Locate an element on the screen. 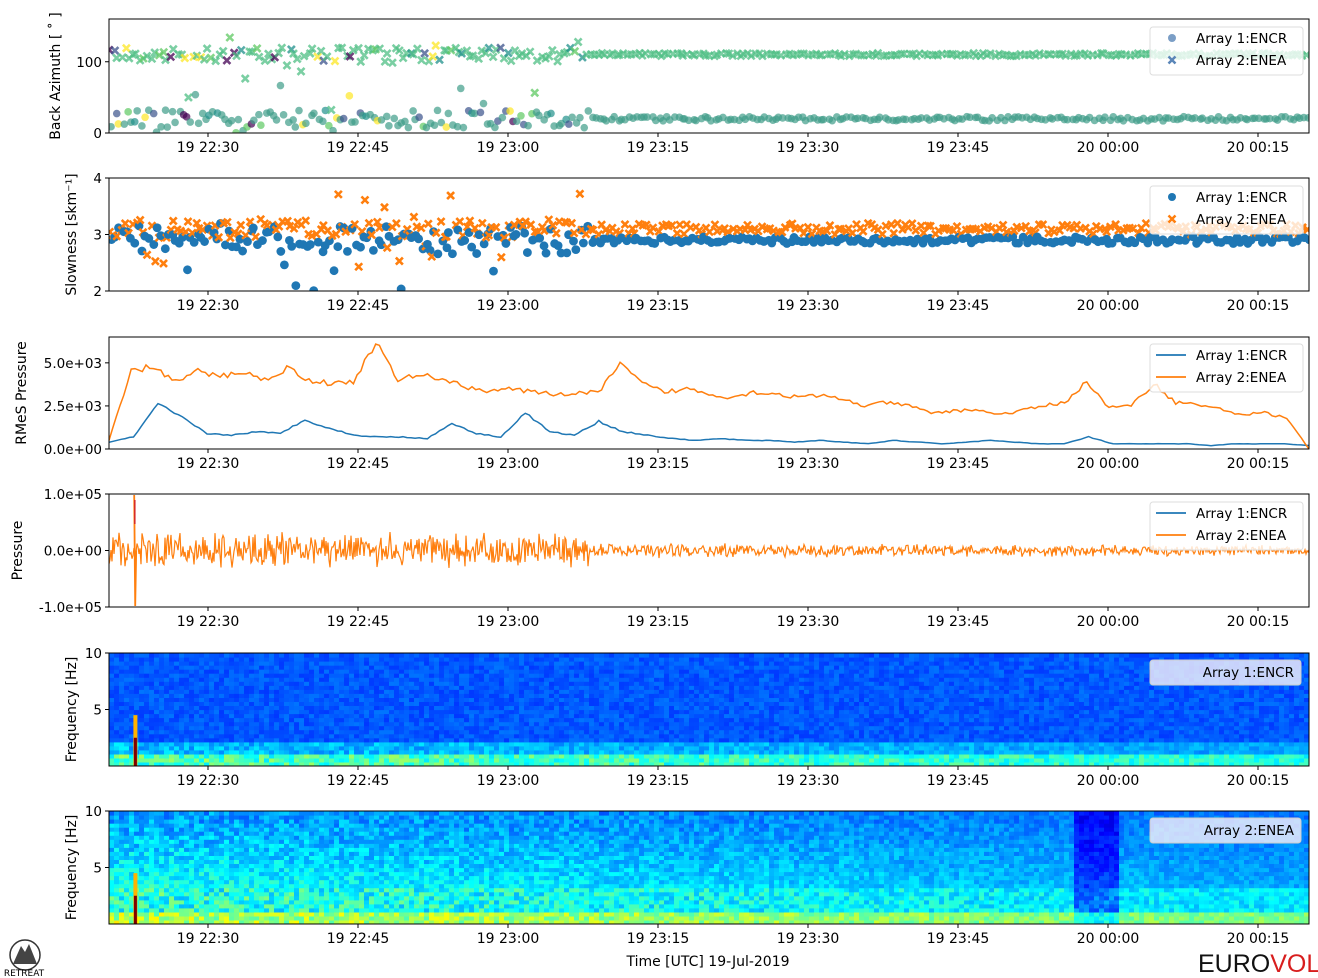  x-tick-label: 20 00:00 is located at coordinates (1108, 306).